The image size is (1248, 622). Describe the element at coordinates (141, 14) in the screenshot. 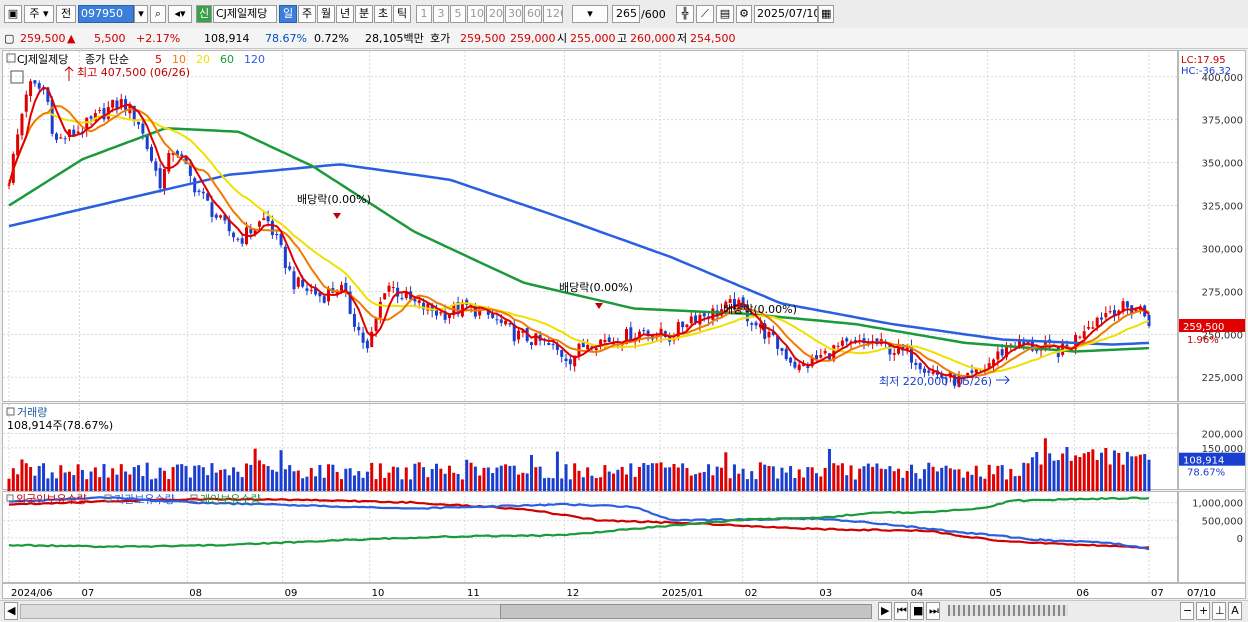

I see `code-dropdown-icon: ▾` at that location.